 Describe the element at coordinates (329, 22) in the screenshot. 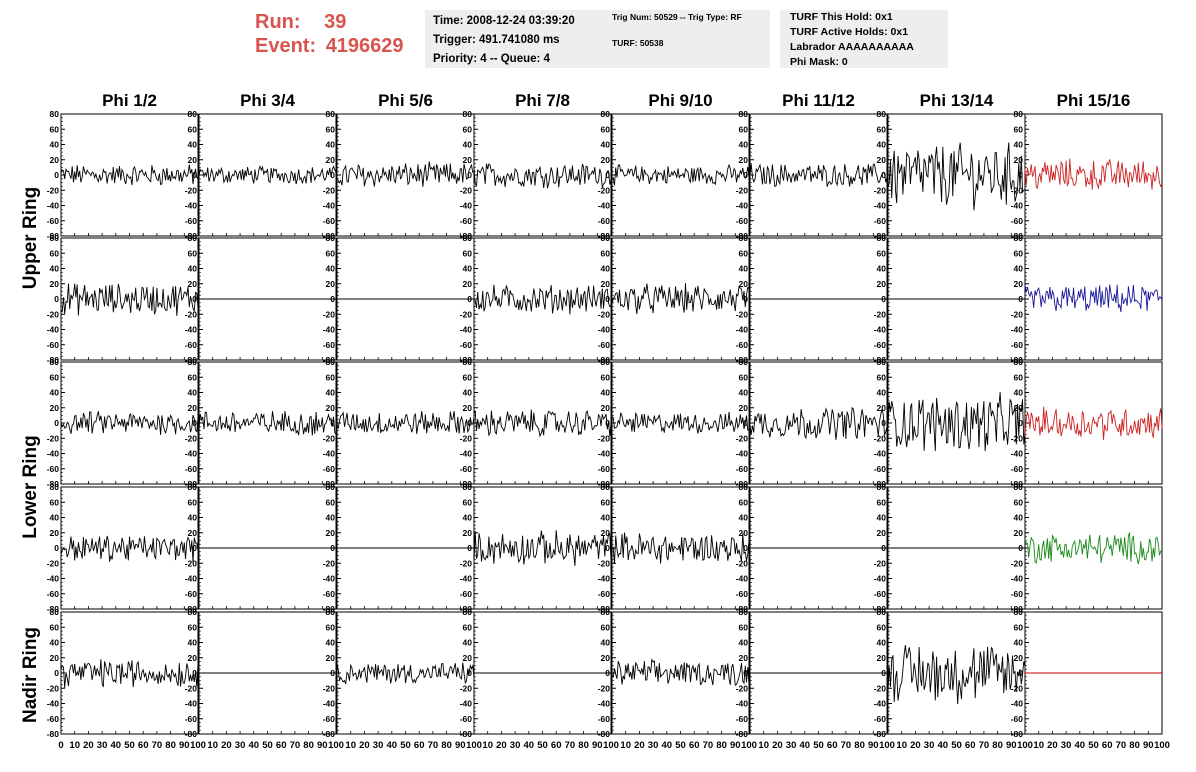

I see `run-row: Run: 39` at that location.